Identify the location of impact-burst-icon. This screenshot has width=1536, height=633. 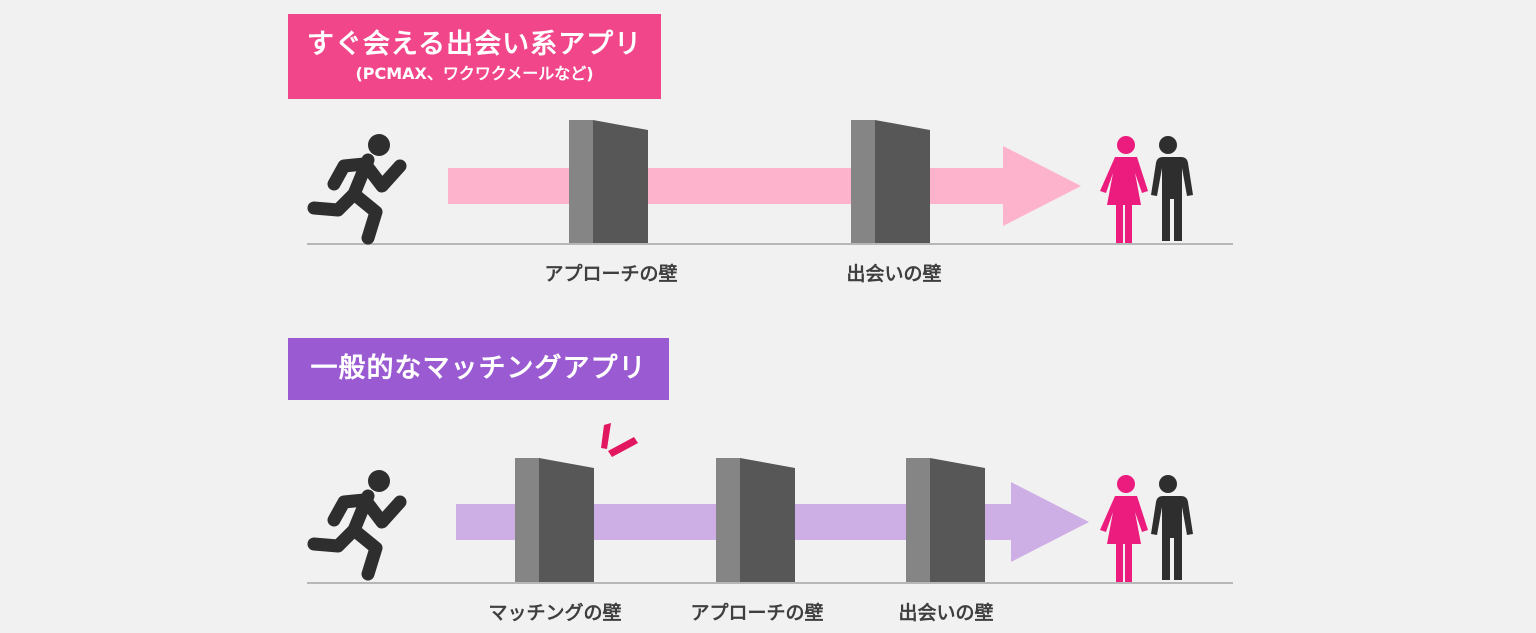
(619, 440).